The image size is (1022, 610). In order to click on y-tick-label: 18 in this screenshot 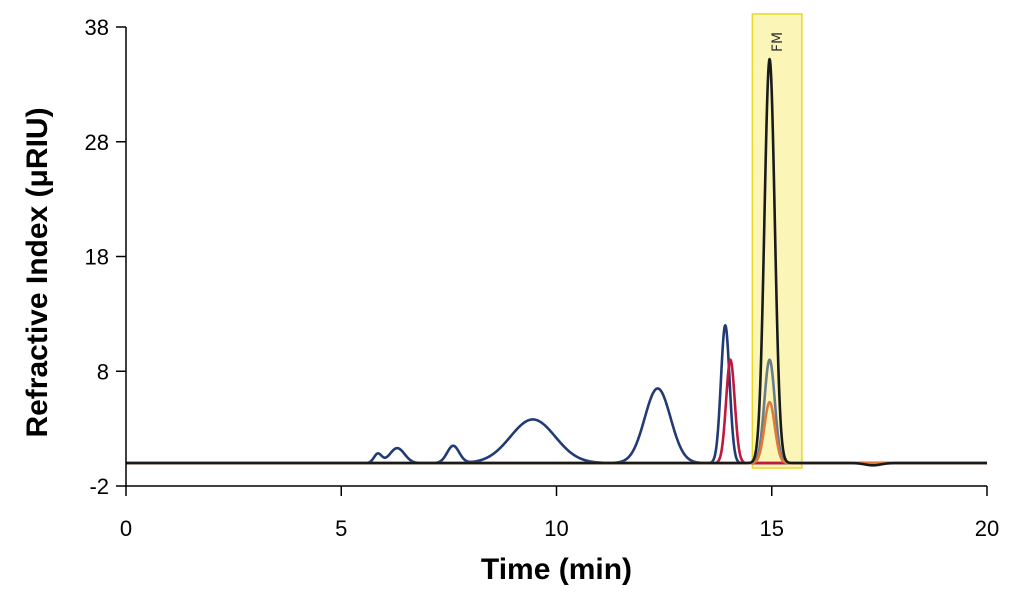, I will do `click(97, 257)`.